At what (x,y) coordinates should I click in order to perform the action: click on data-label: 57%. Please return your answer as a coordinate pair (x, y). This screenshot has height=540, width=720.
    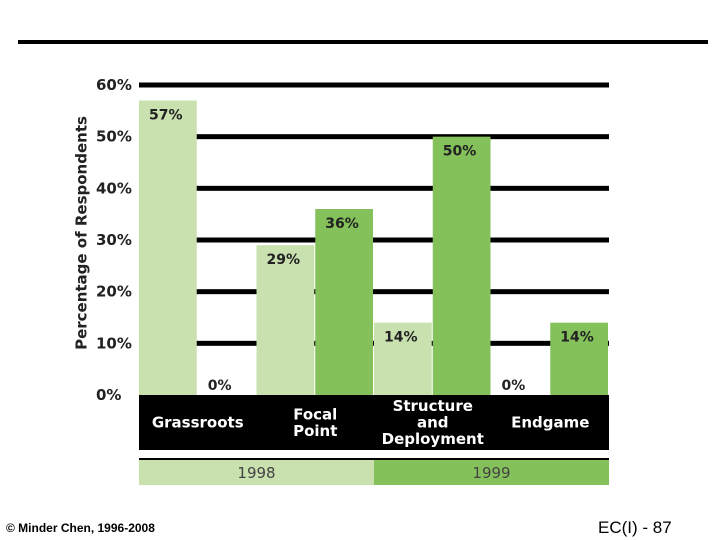
    Looking at the image, I should click on (166, 116).